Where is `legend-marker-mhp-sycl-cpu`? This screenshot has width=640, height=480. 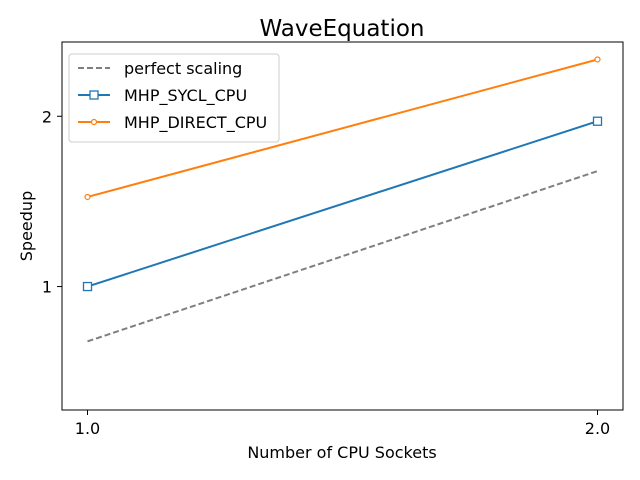 legend-marker-mhp-sycl-cpu is located at coordinates (94, 95).